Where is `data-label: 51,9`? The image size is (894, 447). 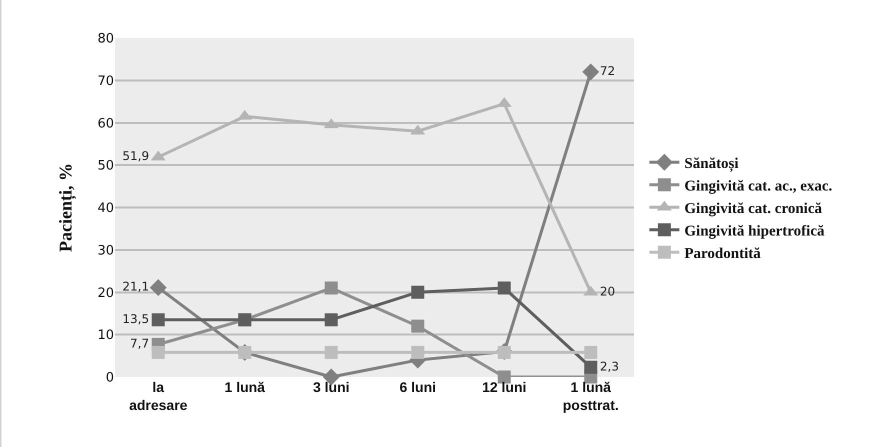
data-label: 51,9 is located at coordinates (136, 156).